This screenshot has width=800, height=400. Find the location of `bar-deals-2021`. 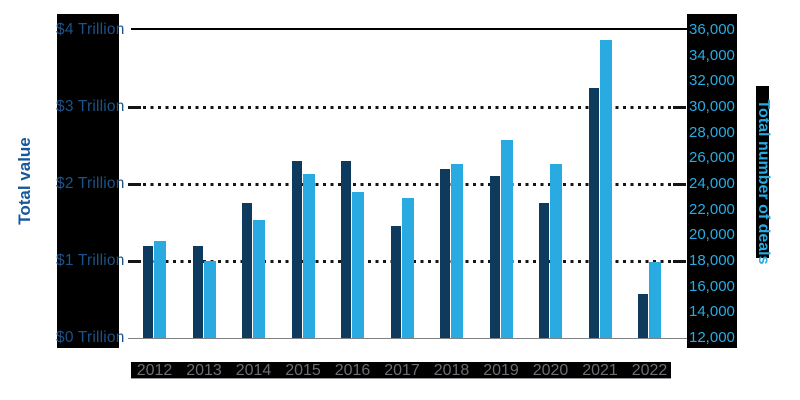

bar-deals-2021 is located at coordinates (605, 189).